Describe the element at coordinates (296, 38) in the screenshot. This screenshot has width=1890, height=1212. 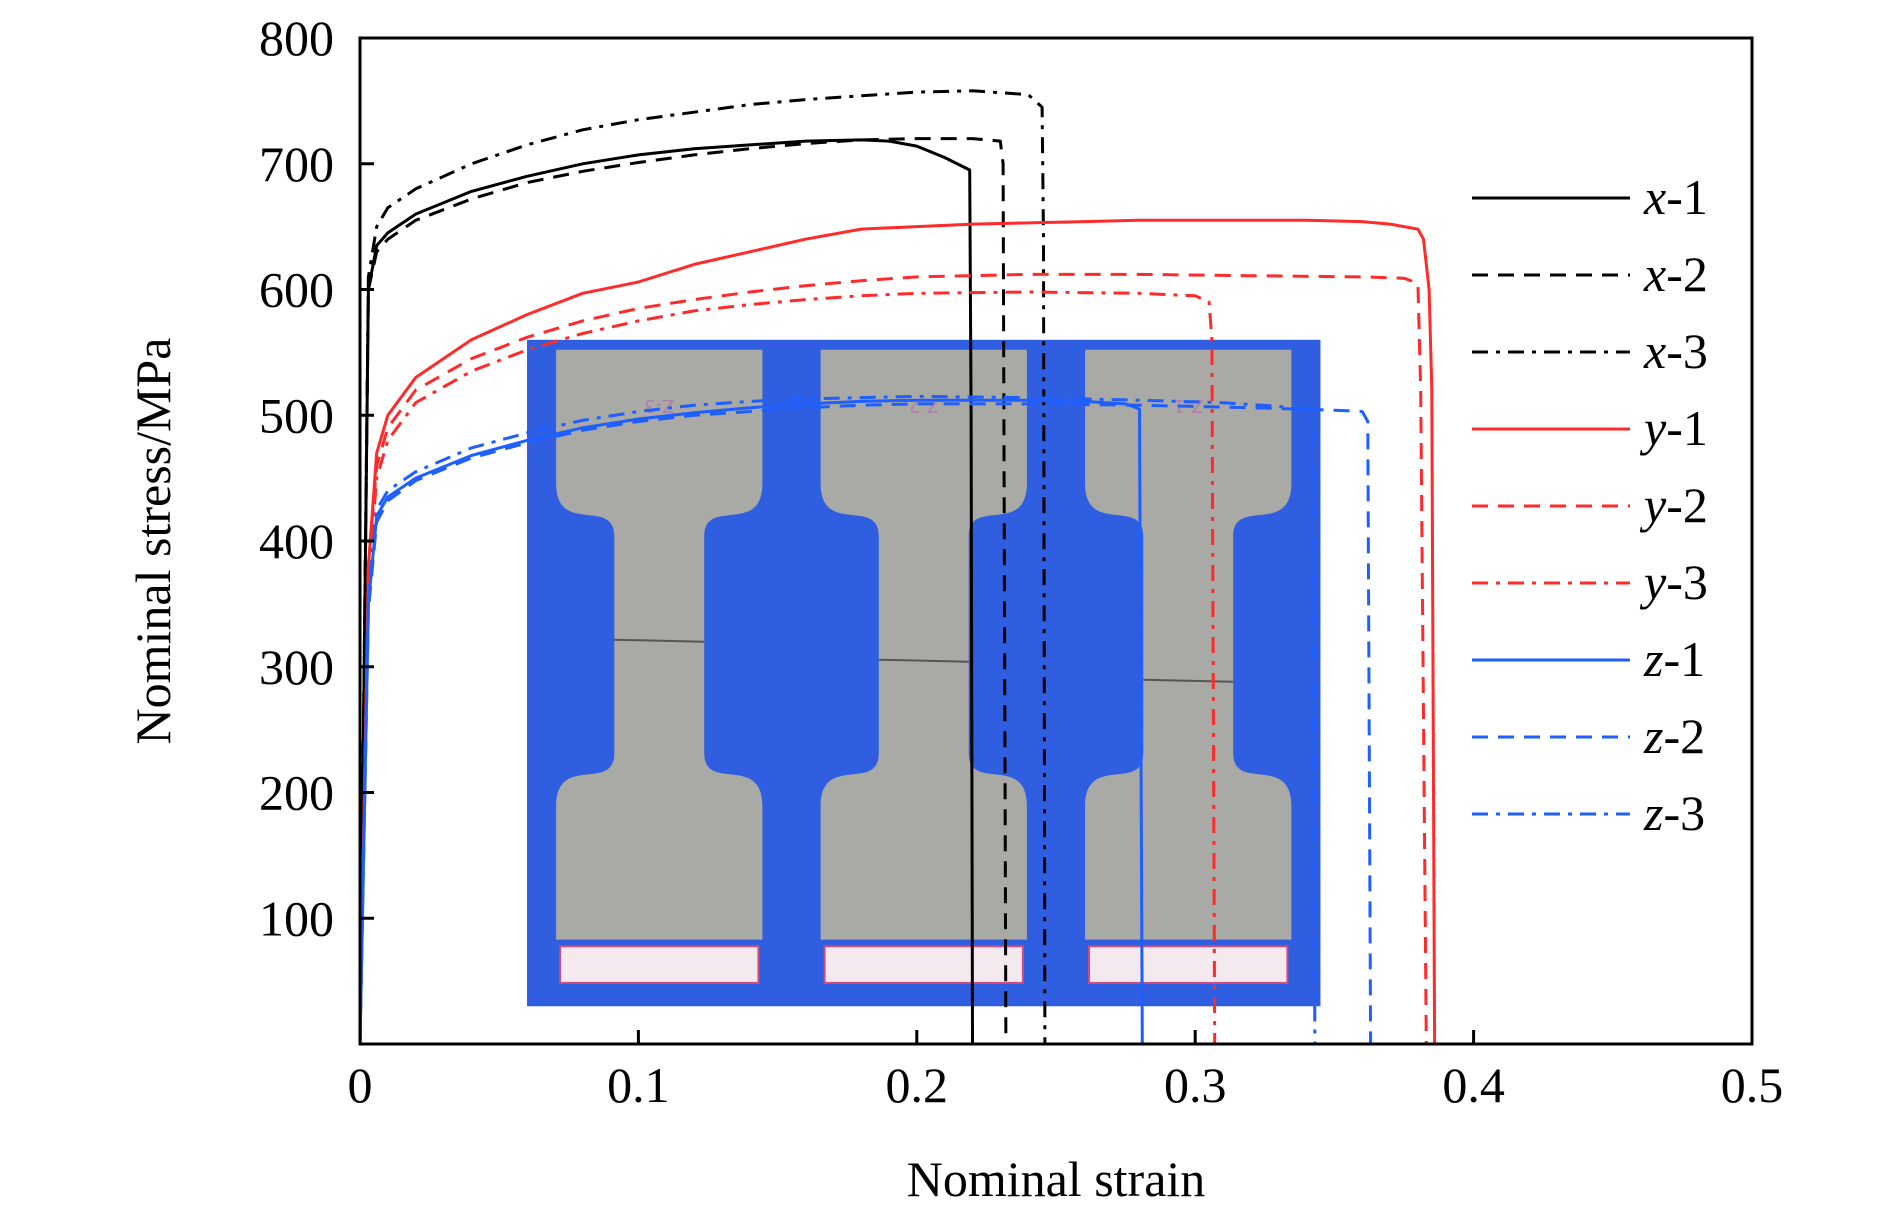
I see `y-tick-label: 800` at that location.